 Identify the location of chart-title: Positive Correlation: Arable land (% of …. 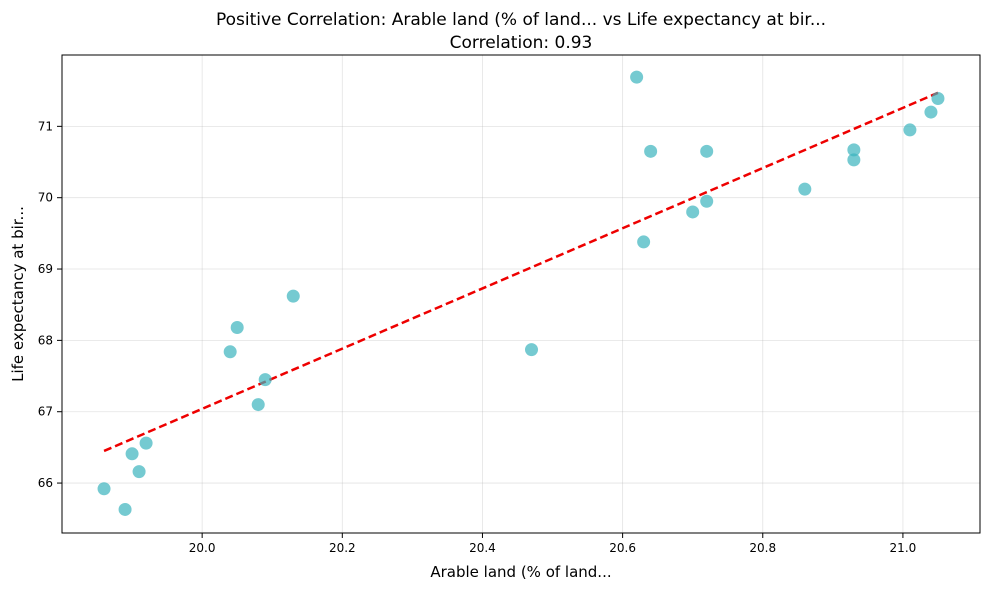
(521, 20).